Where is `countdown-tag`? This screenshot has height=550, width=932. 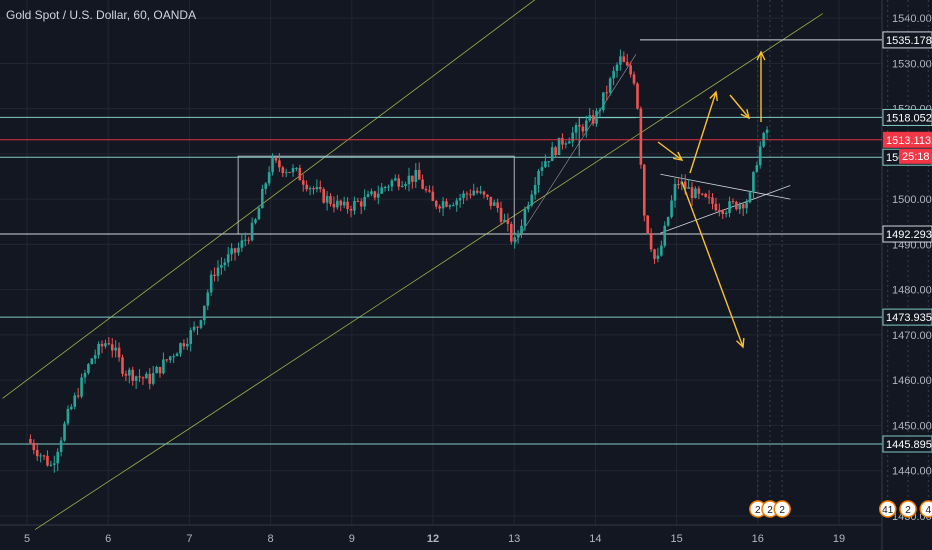
countdown-tag is located at coordinates (915, 156).